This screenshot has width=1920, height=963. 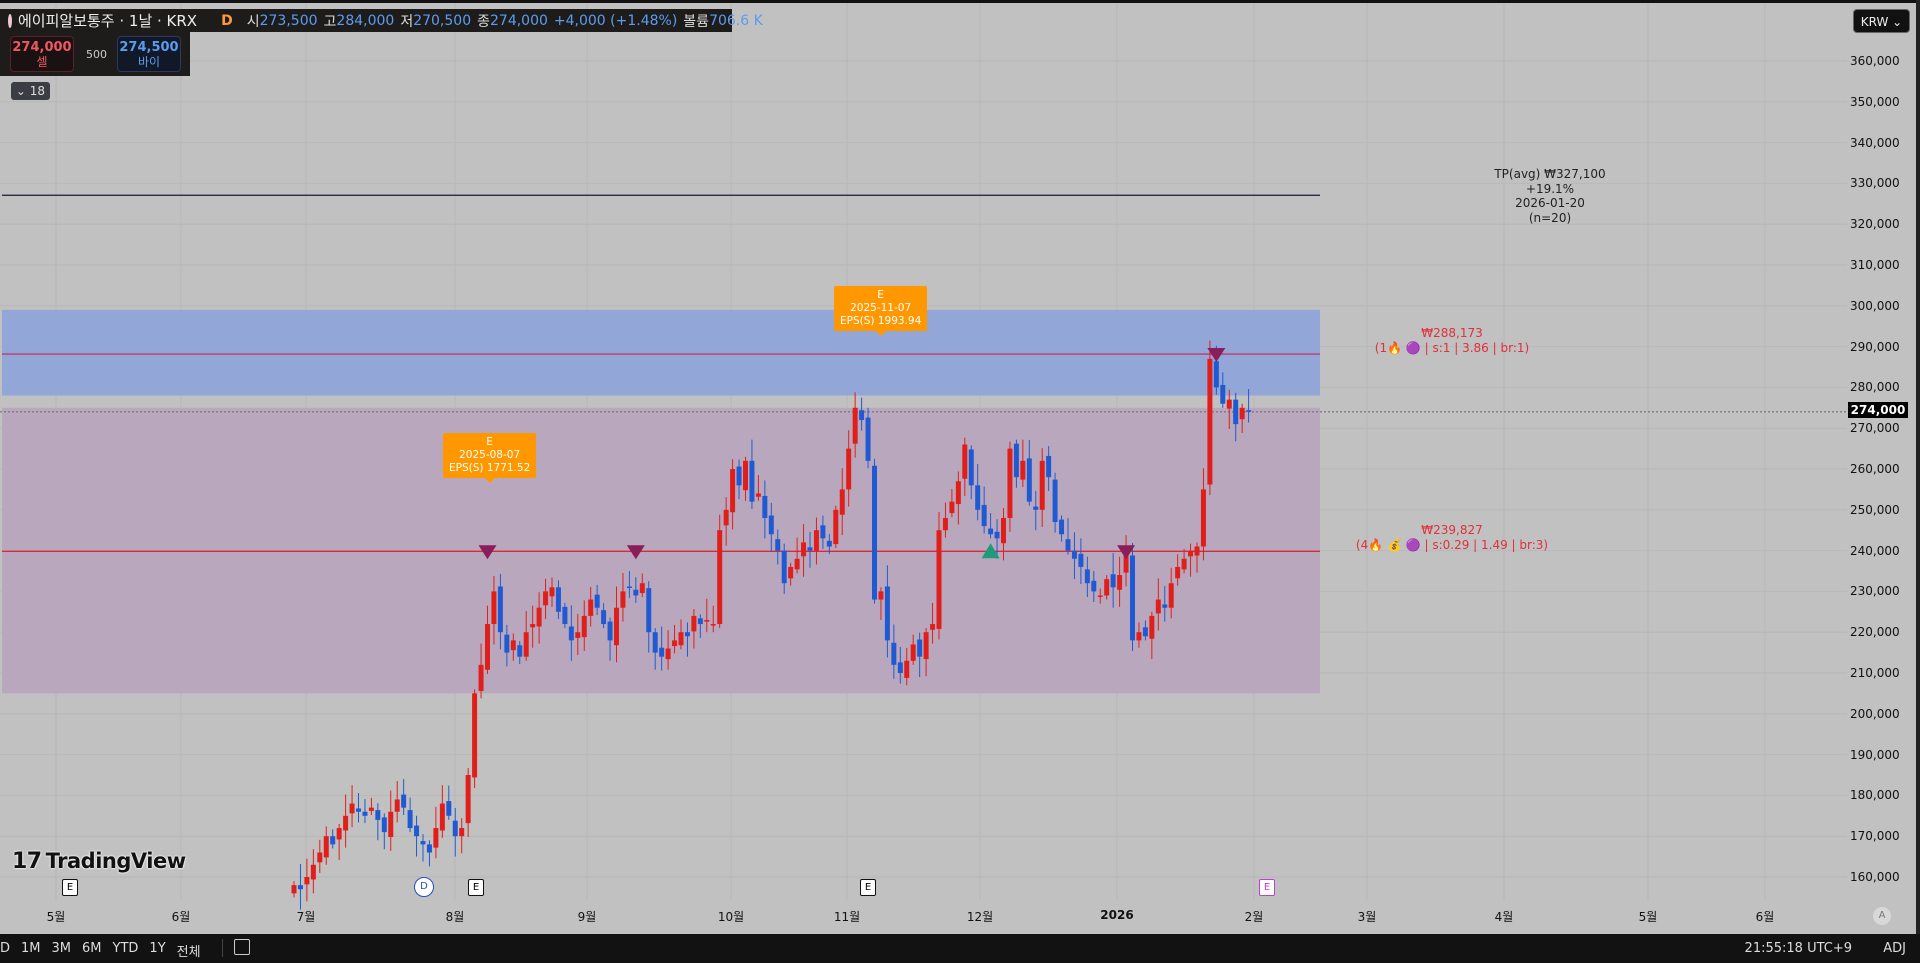 I want to click on range-6m: 6M, so click(x=92, y=948).